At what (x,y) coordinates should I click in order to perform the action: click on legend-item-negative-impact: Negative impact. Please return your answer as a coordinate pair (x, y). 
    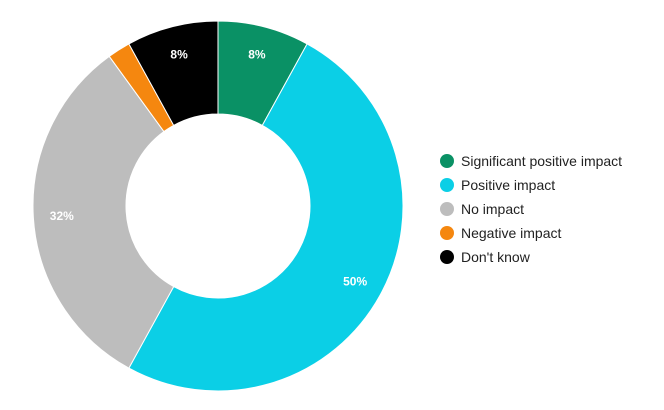
    Looking at the image, I should click on (531, 233).